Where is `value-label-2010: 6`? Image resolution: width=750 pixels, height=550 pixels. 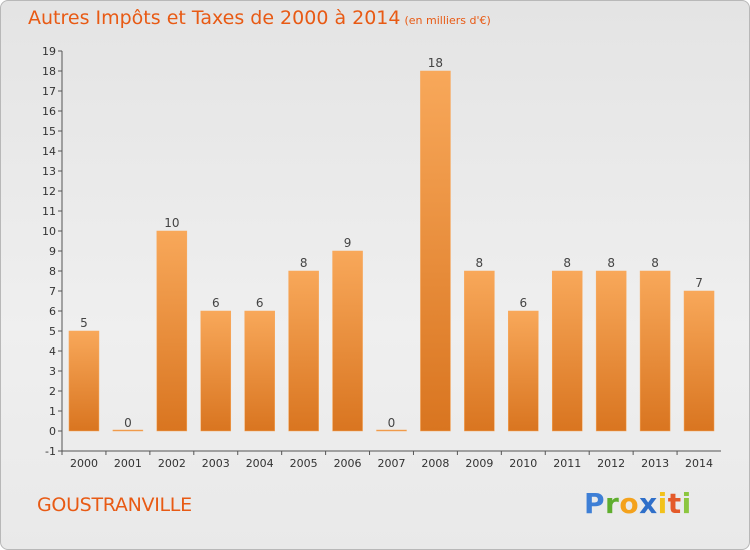 value-label-2010: 6 is located at coordinates (523, 303).